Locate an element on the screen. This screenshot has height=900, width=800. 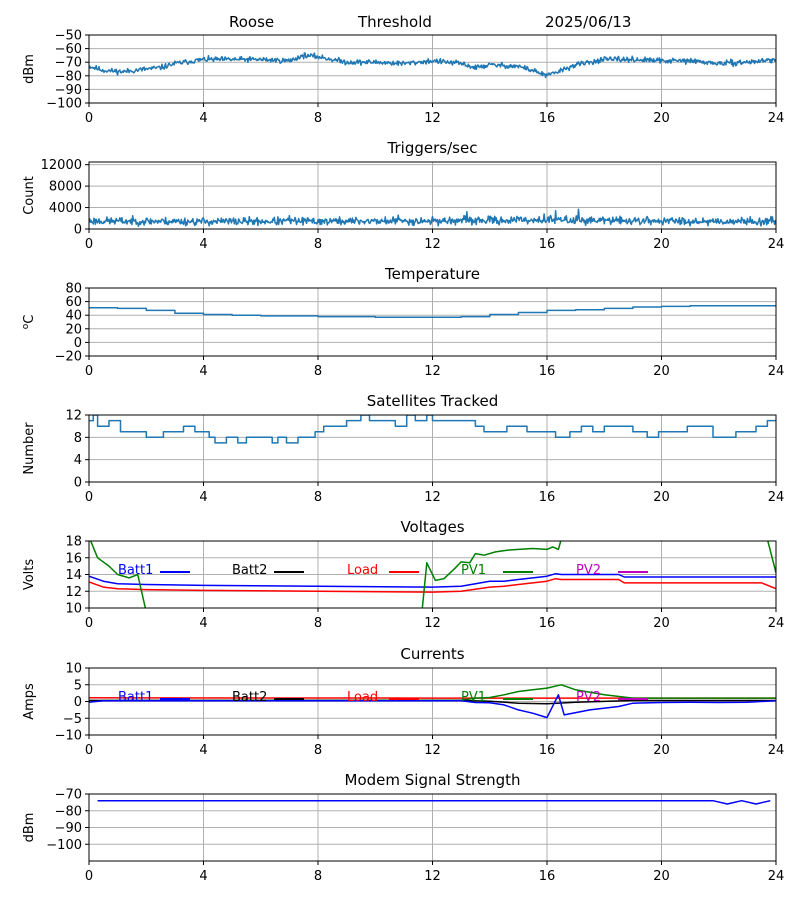
y-tick-label: 80 is located at coordinates (73, 289).